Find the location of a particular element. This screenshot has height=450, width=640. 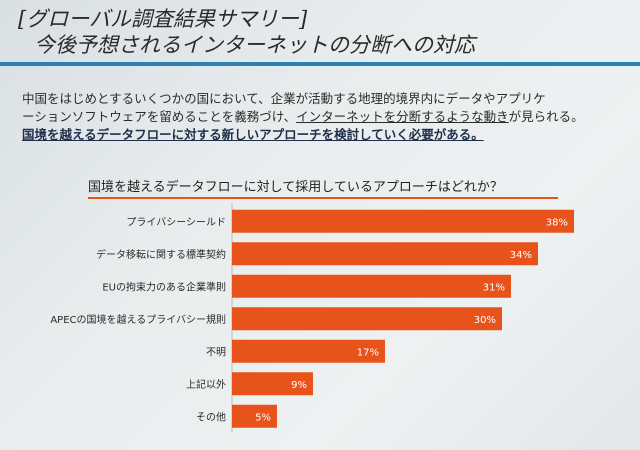

value-label: 38% is located at coordinates (557, 222).